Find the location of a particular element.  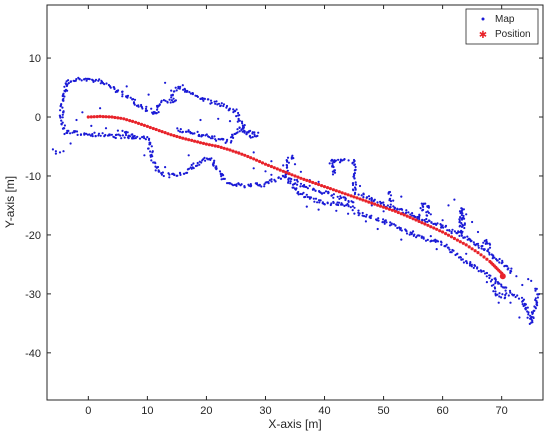

x-tick-label: 10 is located at coordinates (147, 411).